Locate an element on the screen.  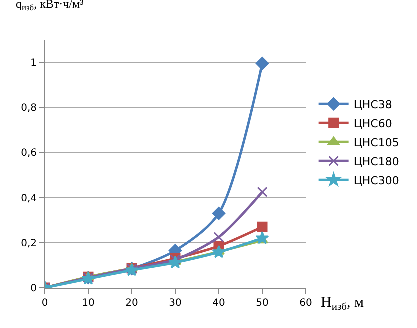
y-tick-label: 0,6 is located at coordinates (29, 154).